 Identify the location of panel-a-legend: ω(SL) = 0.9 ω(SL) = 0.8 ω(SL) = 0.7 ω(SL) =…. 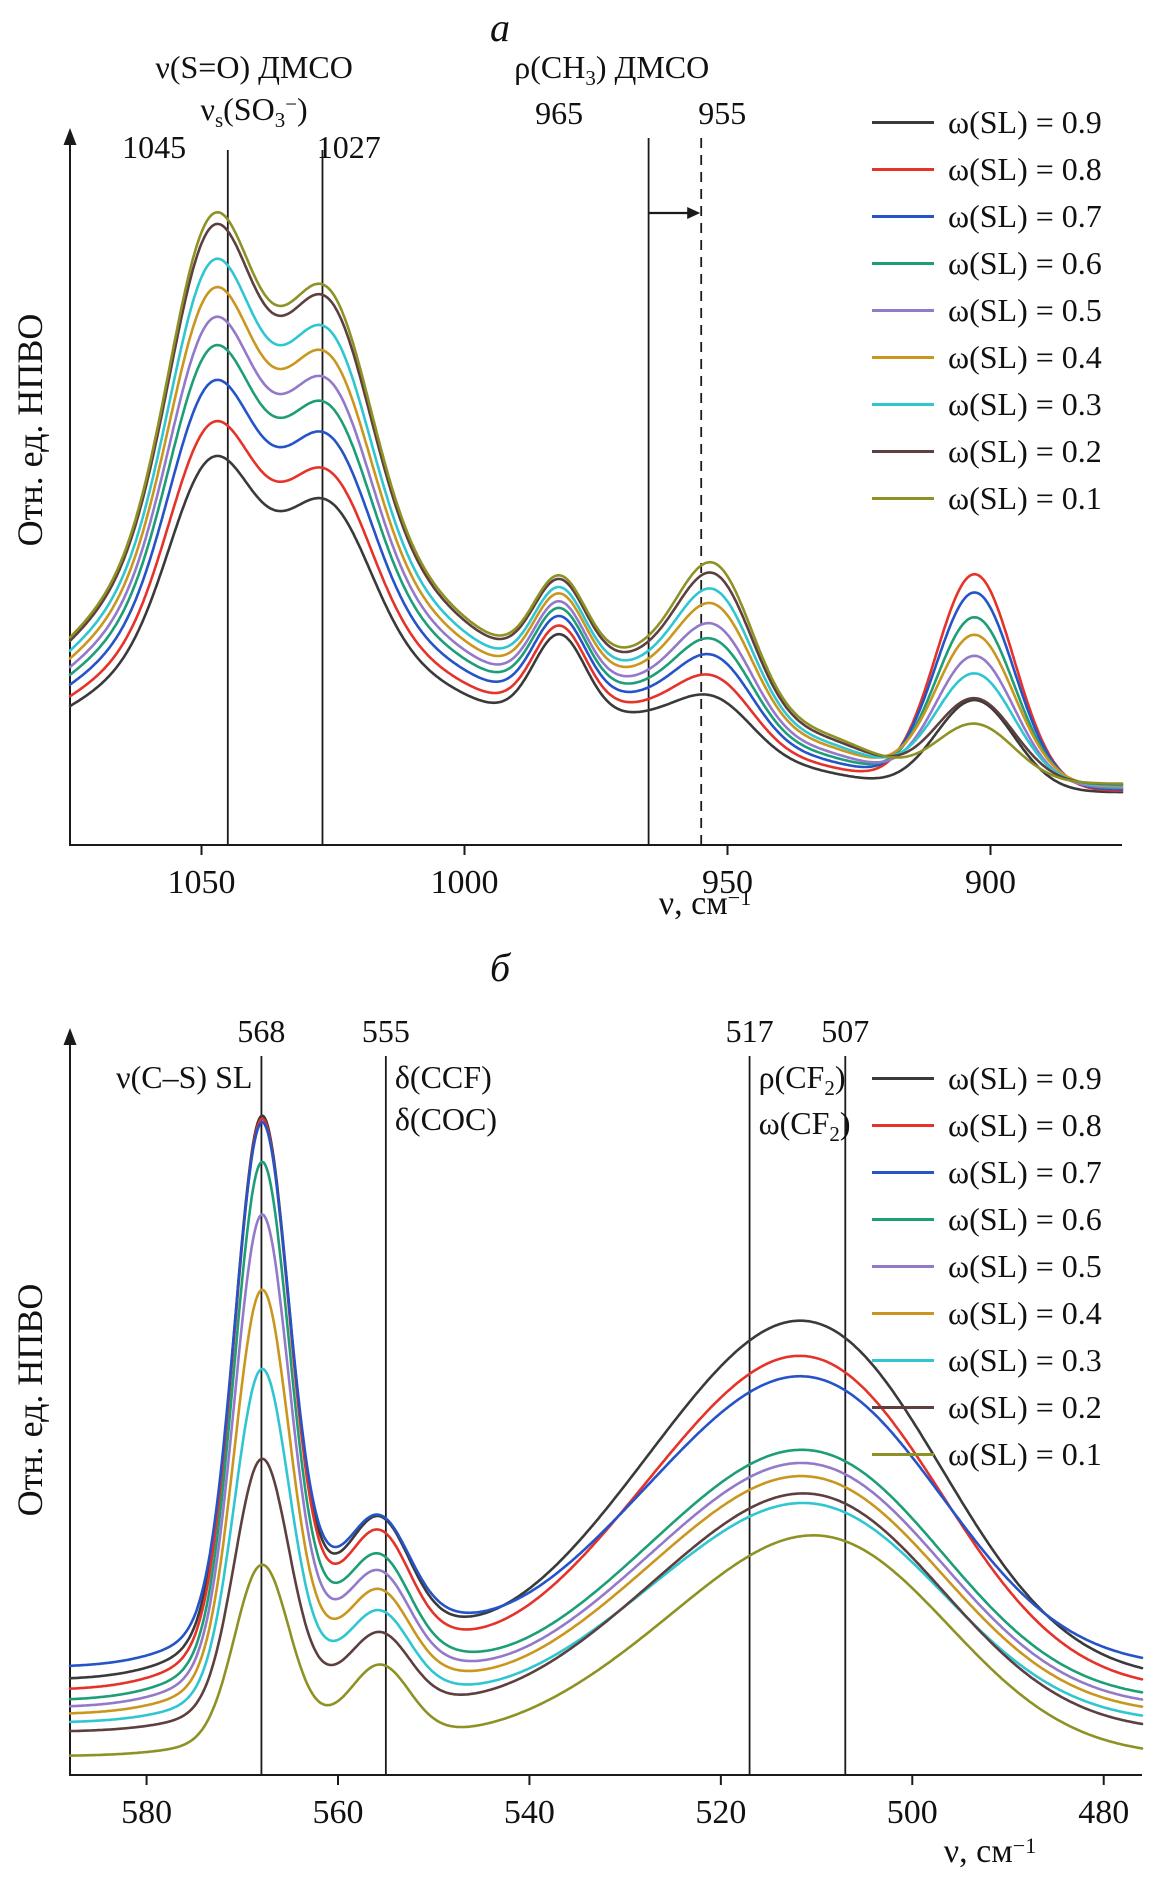
(987, 310).